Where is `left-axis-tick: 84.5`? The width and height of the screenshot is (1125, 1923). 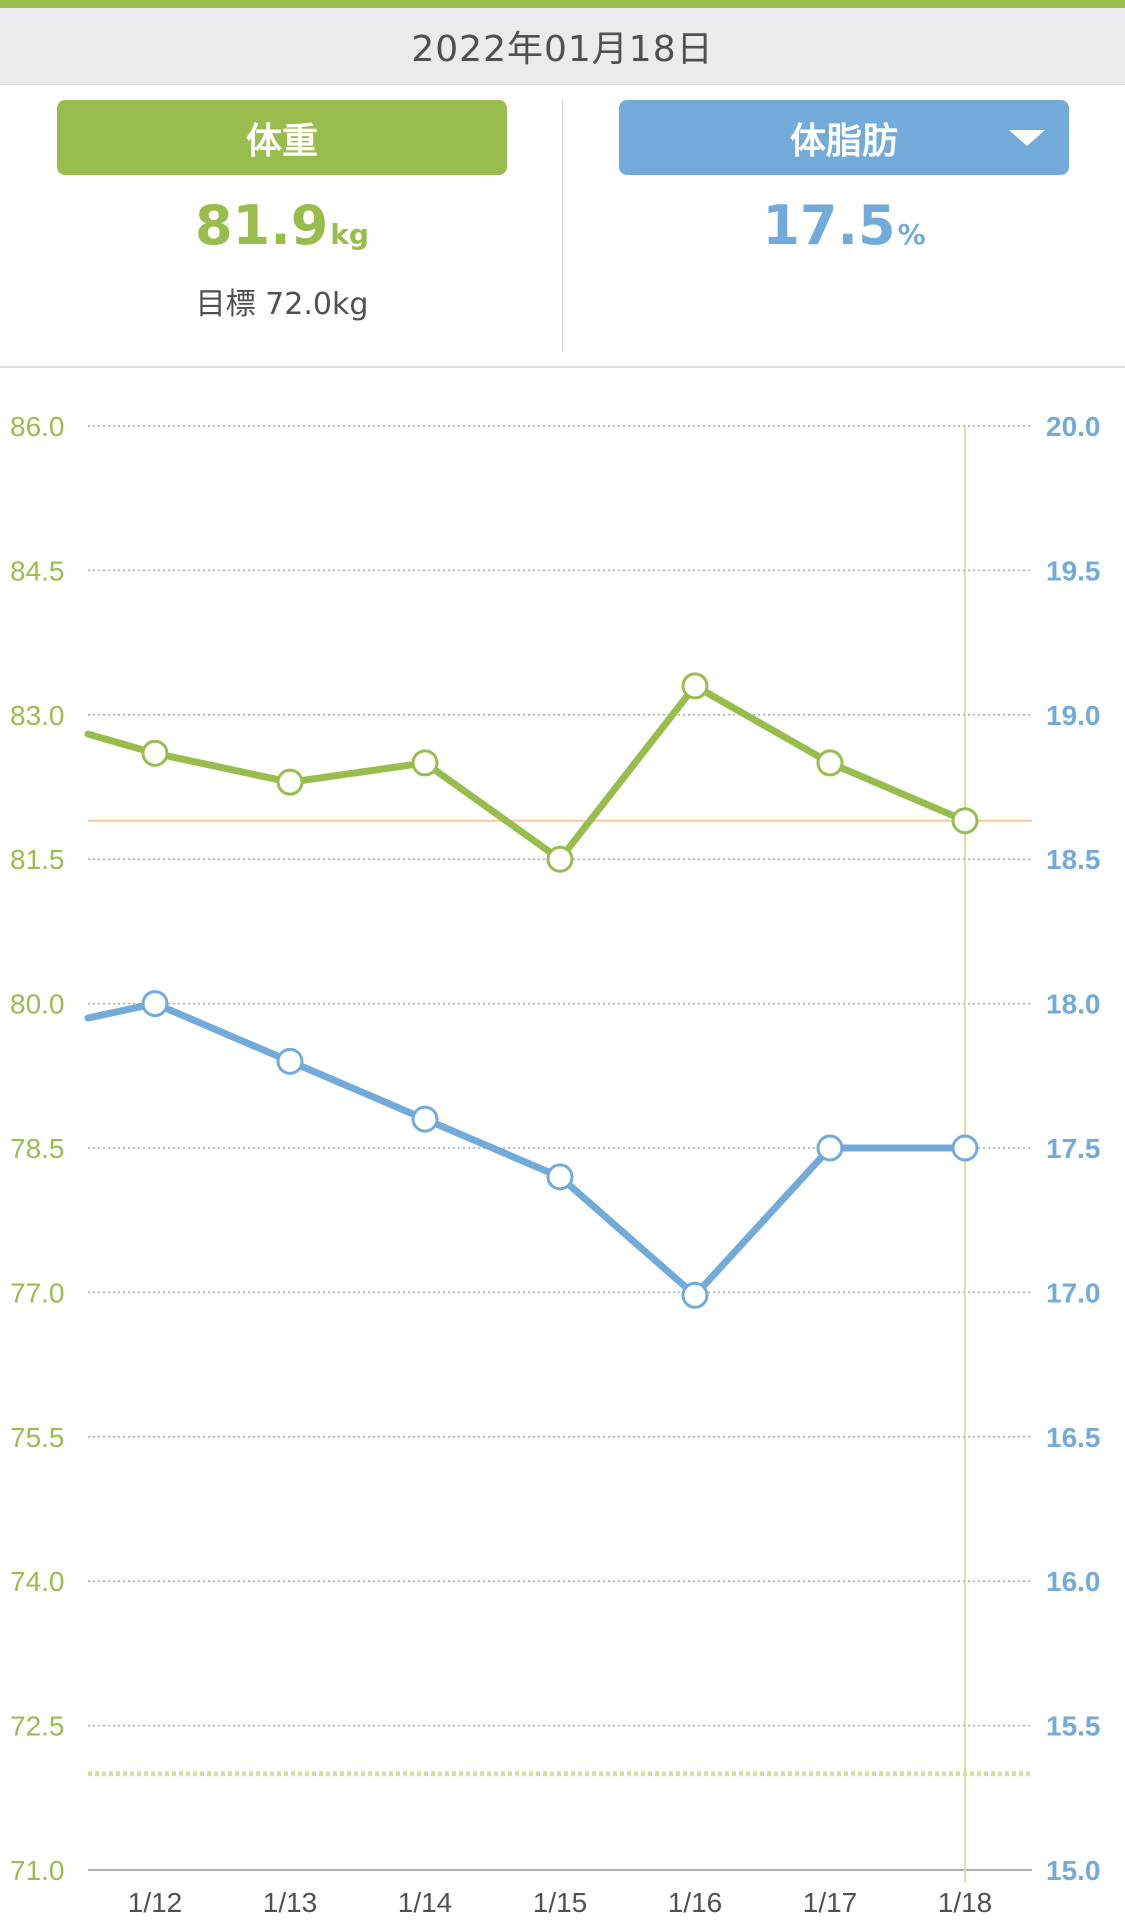 left-axis-tick: 84.5 is located at coordinates (37, 570).